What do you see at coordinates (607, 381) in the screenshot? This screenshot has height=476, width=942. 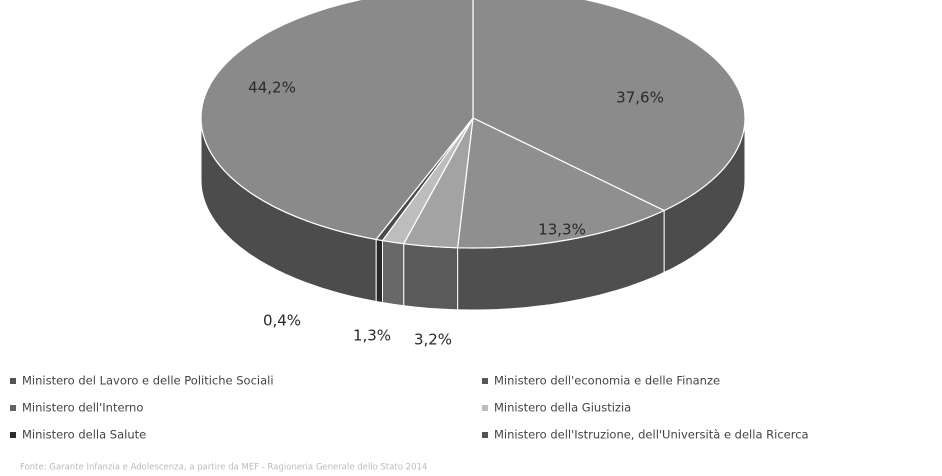 I see `legend-label: Ministero dell'economia e delle Finanze` at bounding box center [607, 381].